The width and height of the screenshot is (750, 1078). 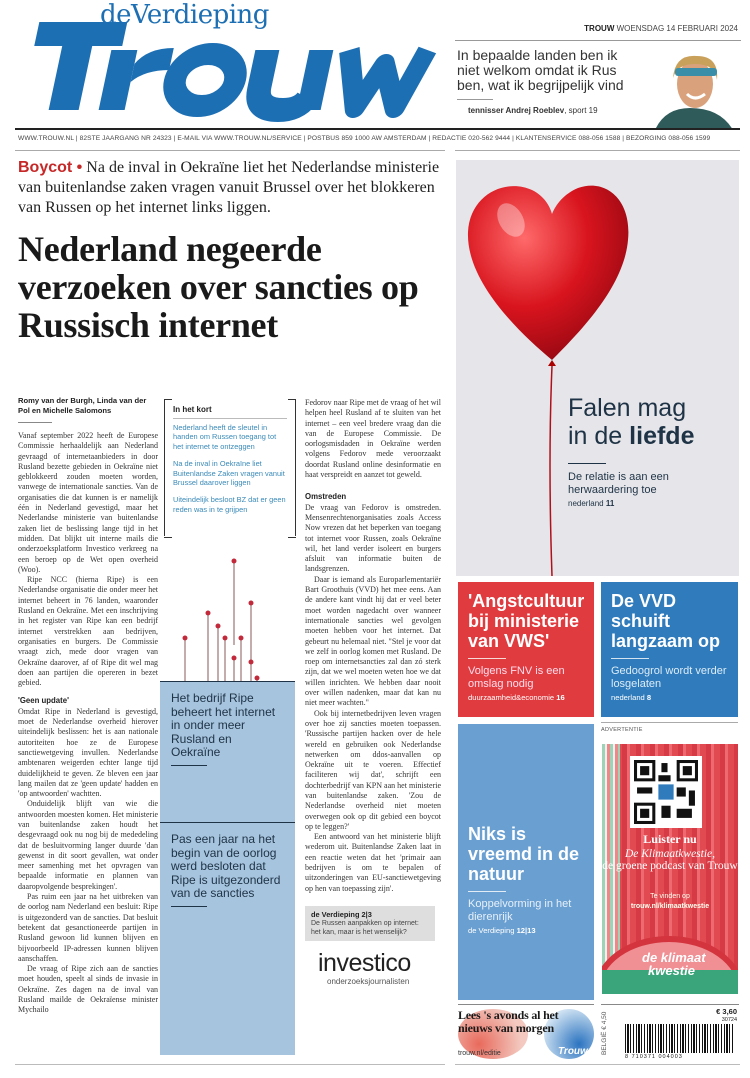 What do you see at coordinates (508, 1021) in the screenshot?
I see `promo-text: Lees 's avonds al het nieuws van morgen` at bounding box center [508, 1021].